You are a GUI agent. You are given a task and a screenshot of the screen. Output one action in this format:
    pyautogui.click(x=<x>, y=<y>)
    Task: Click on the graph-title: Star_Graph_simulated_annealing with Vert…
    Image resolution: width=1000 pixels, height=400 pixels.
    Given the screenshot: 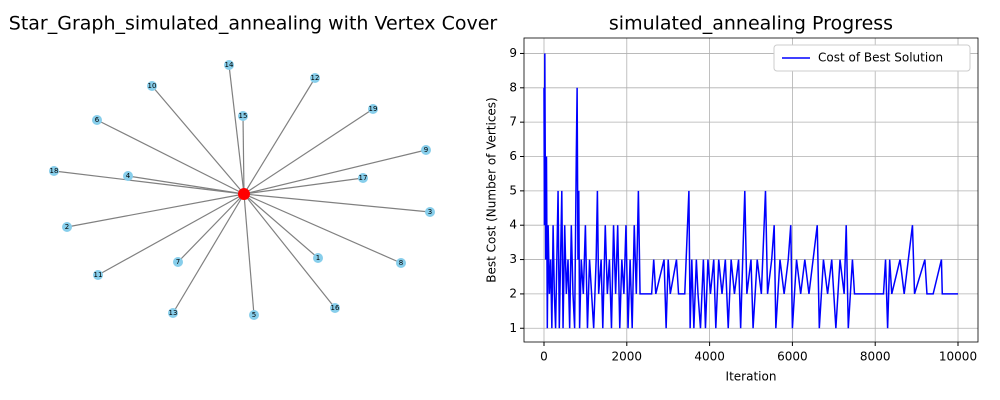 What is the action you would take?
    pyautogui.click(x=253, y=24)
    